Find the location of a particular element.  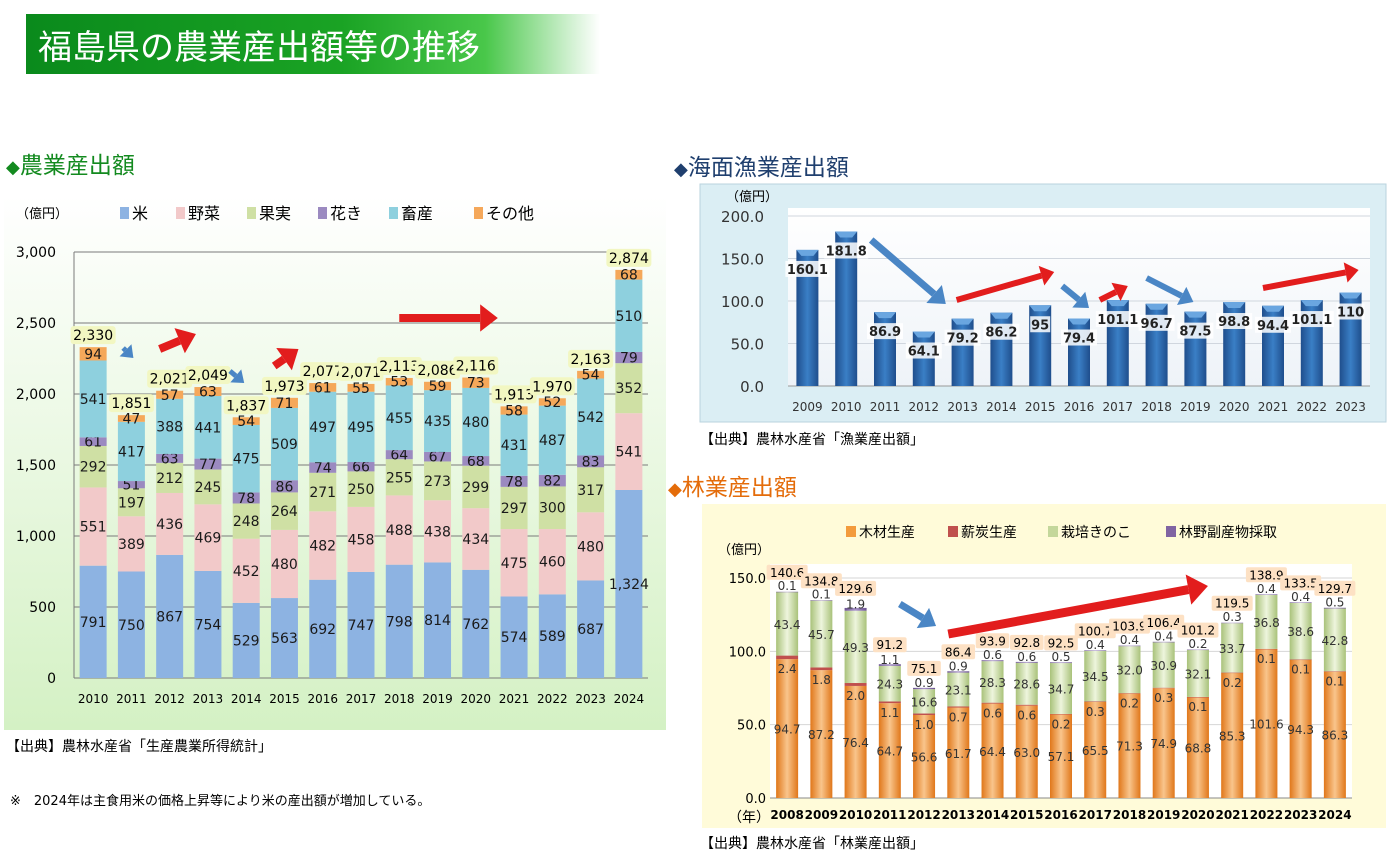

agri-segment-label: 271 is located at coordinates (322, 493).